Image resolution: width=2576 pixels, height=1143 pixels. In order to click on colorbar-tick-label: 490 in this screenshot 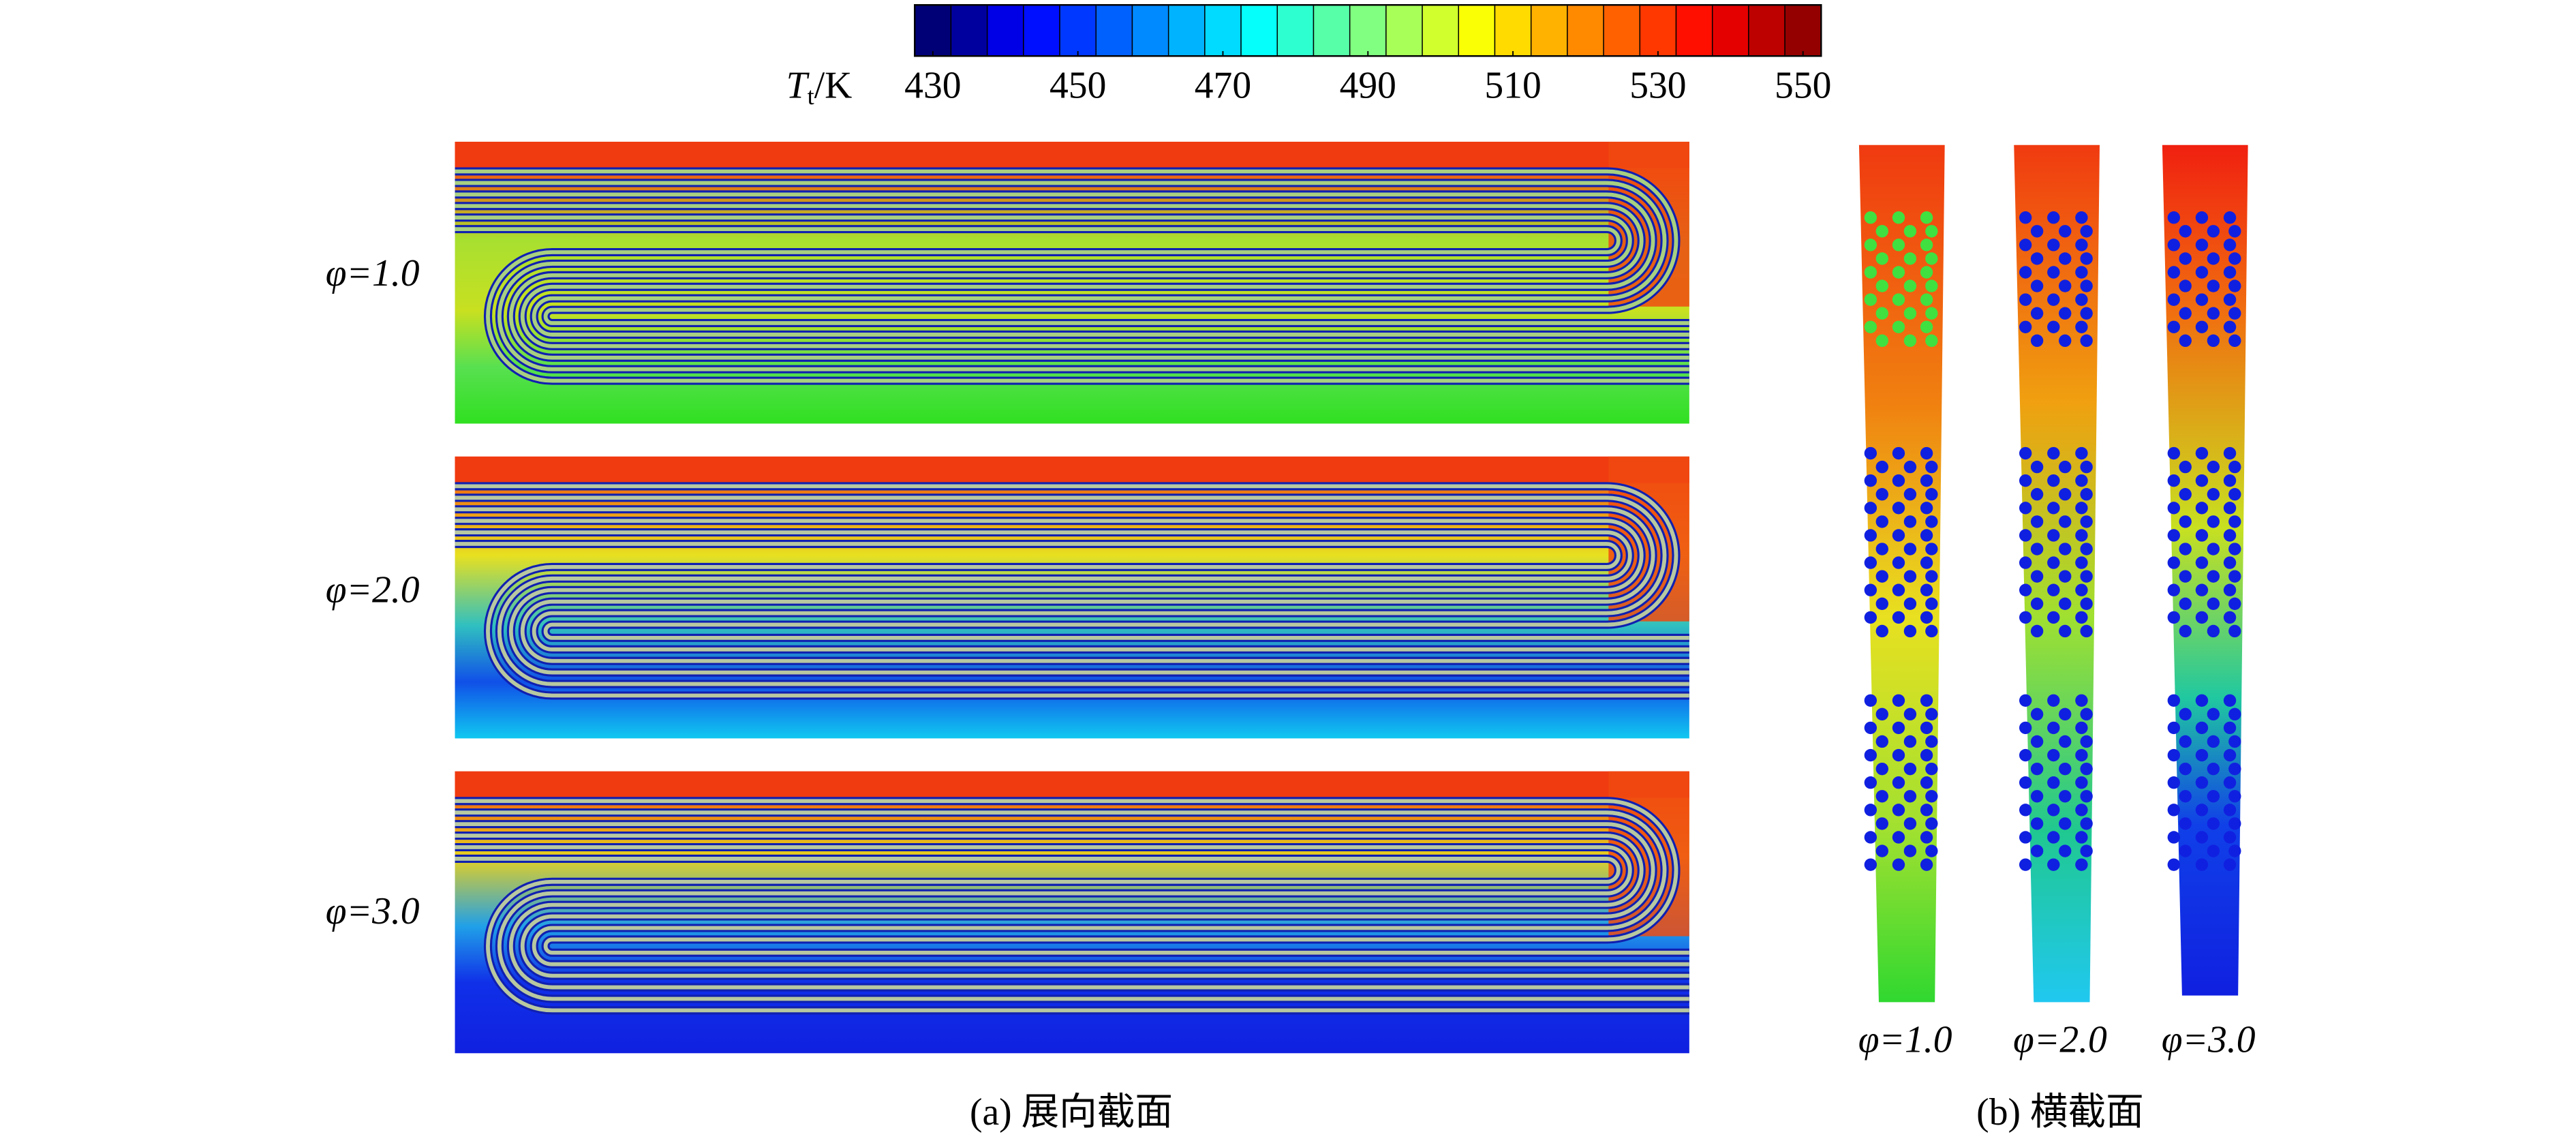, I will do `click(1368, 85)`.